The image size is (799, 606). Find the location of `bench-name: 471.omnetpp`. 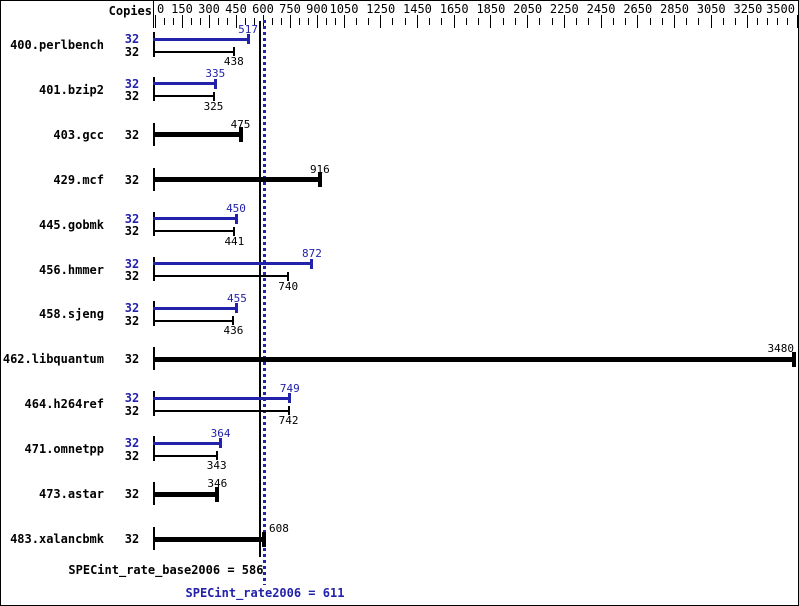

bench-name: 471.omnetpp is located at coordinates (64, 449).